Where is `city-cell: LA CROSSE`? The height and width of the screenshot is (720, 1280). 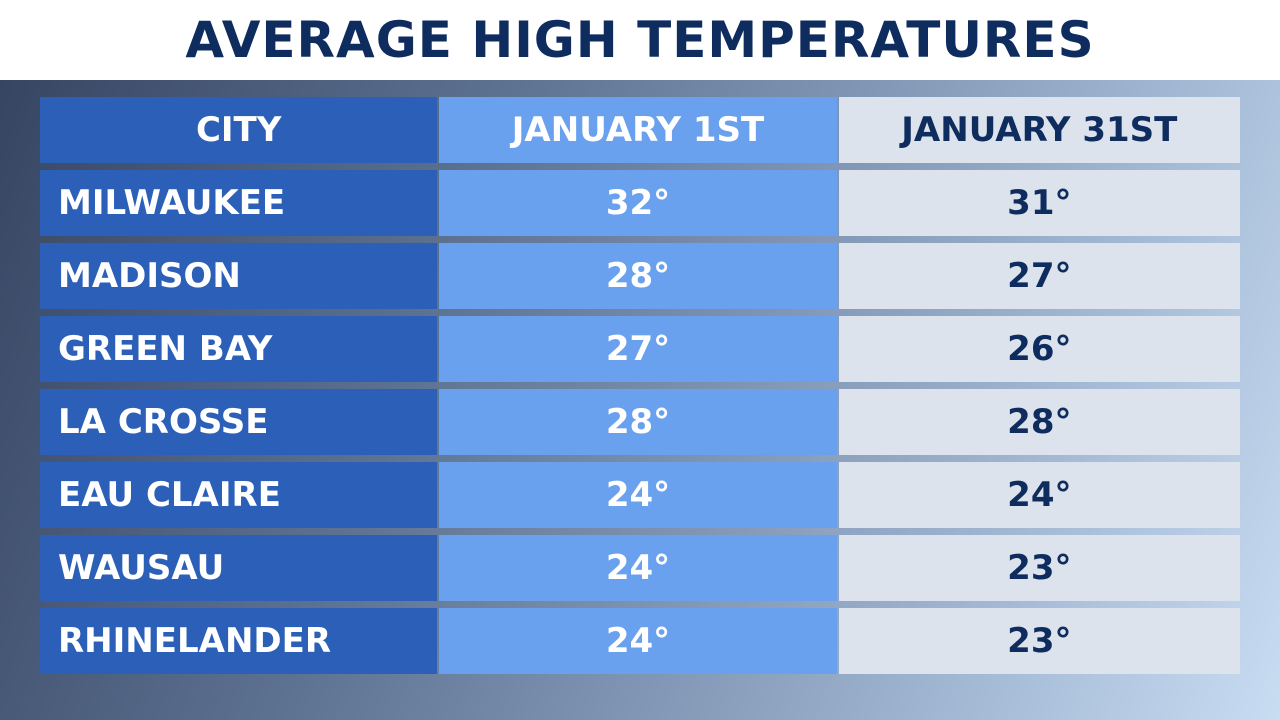 city-cell: LA CROSSE is located at coordinates (239, 422).